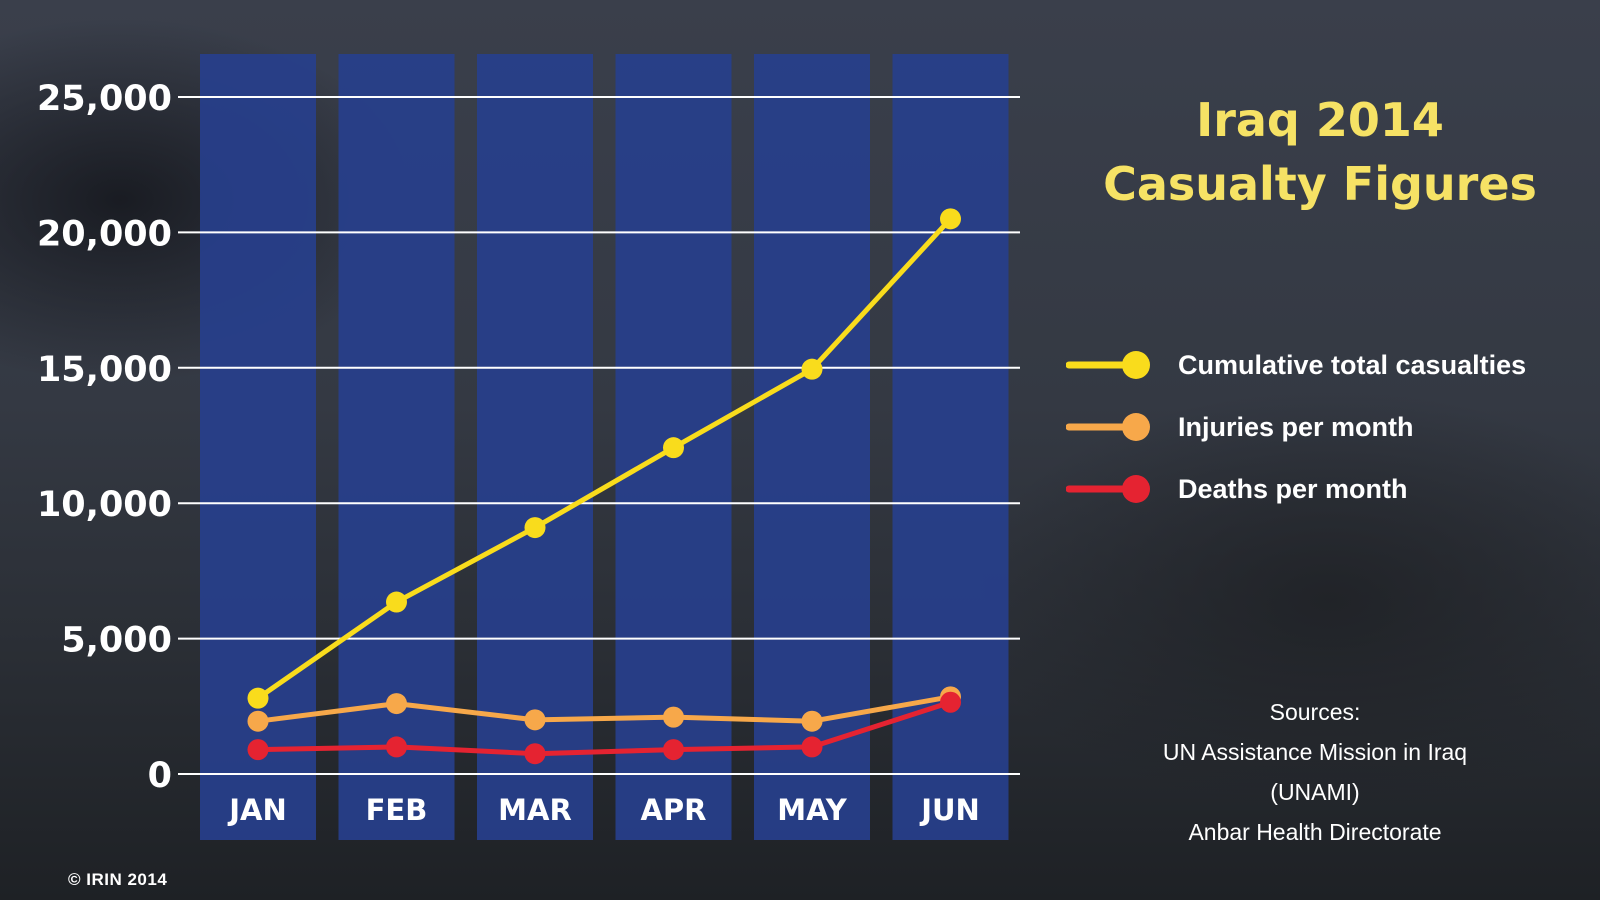 This screenshot has height=900, width=1600. I want to click on legend-swatch-injuries, so click(1108, 427).